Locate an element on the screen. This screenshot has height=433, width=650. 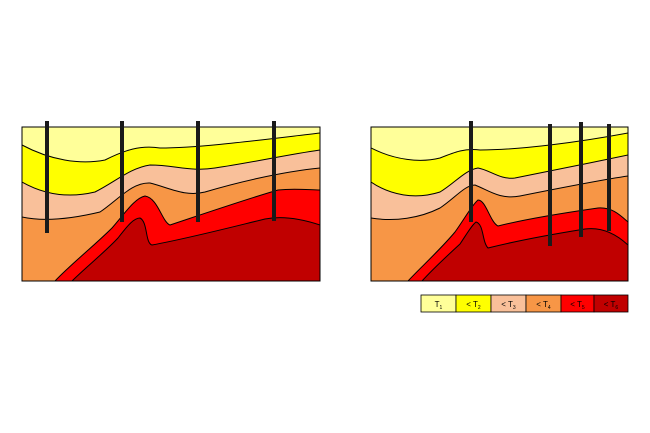
legend-label-3: < T3 is located at coordinates (508, 305).